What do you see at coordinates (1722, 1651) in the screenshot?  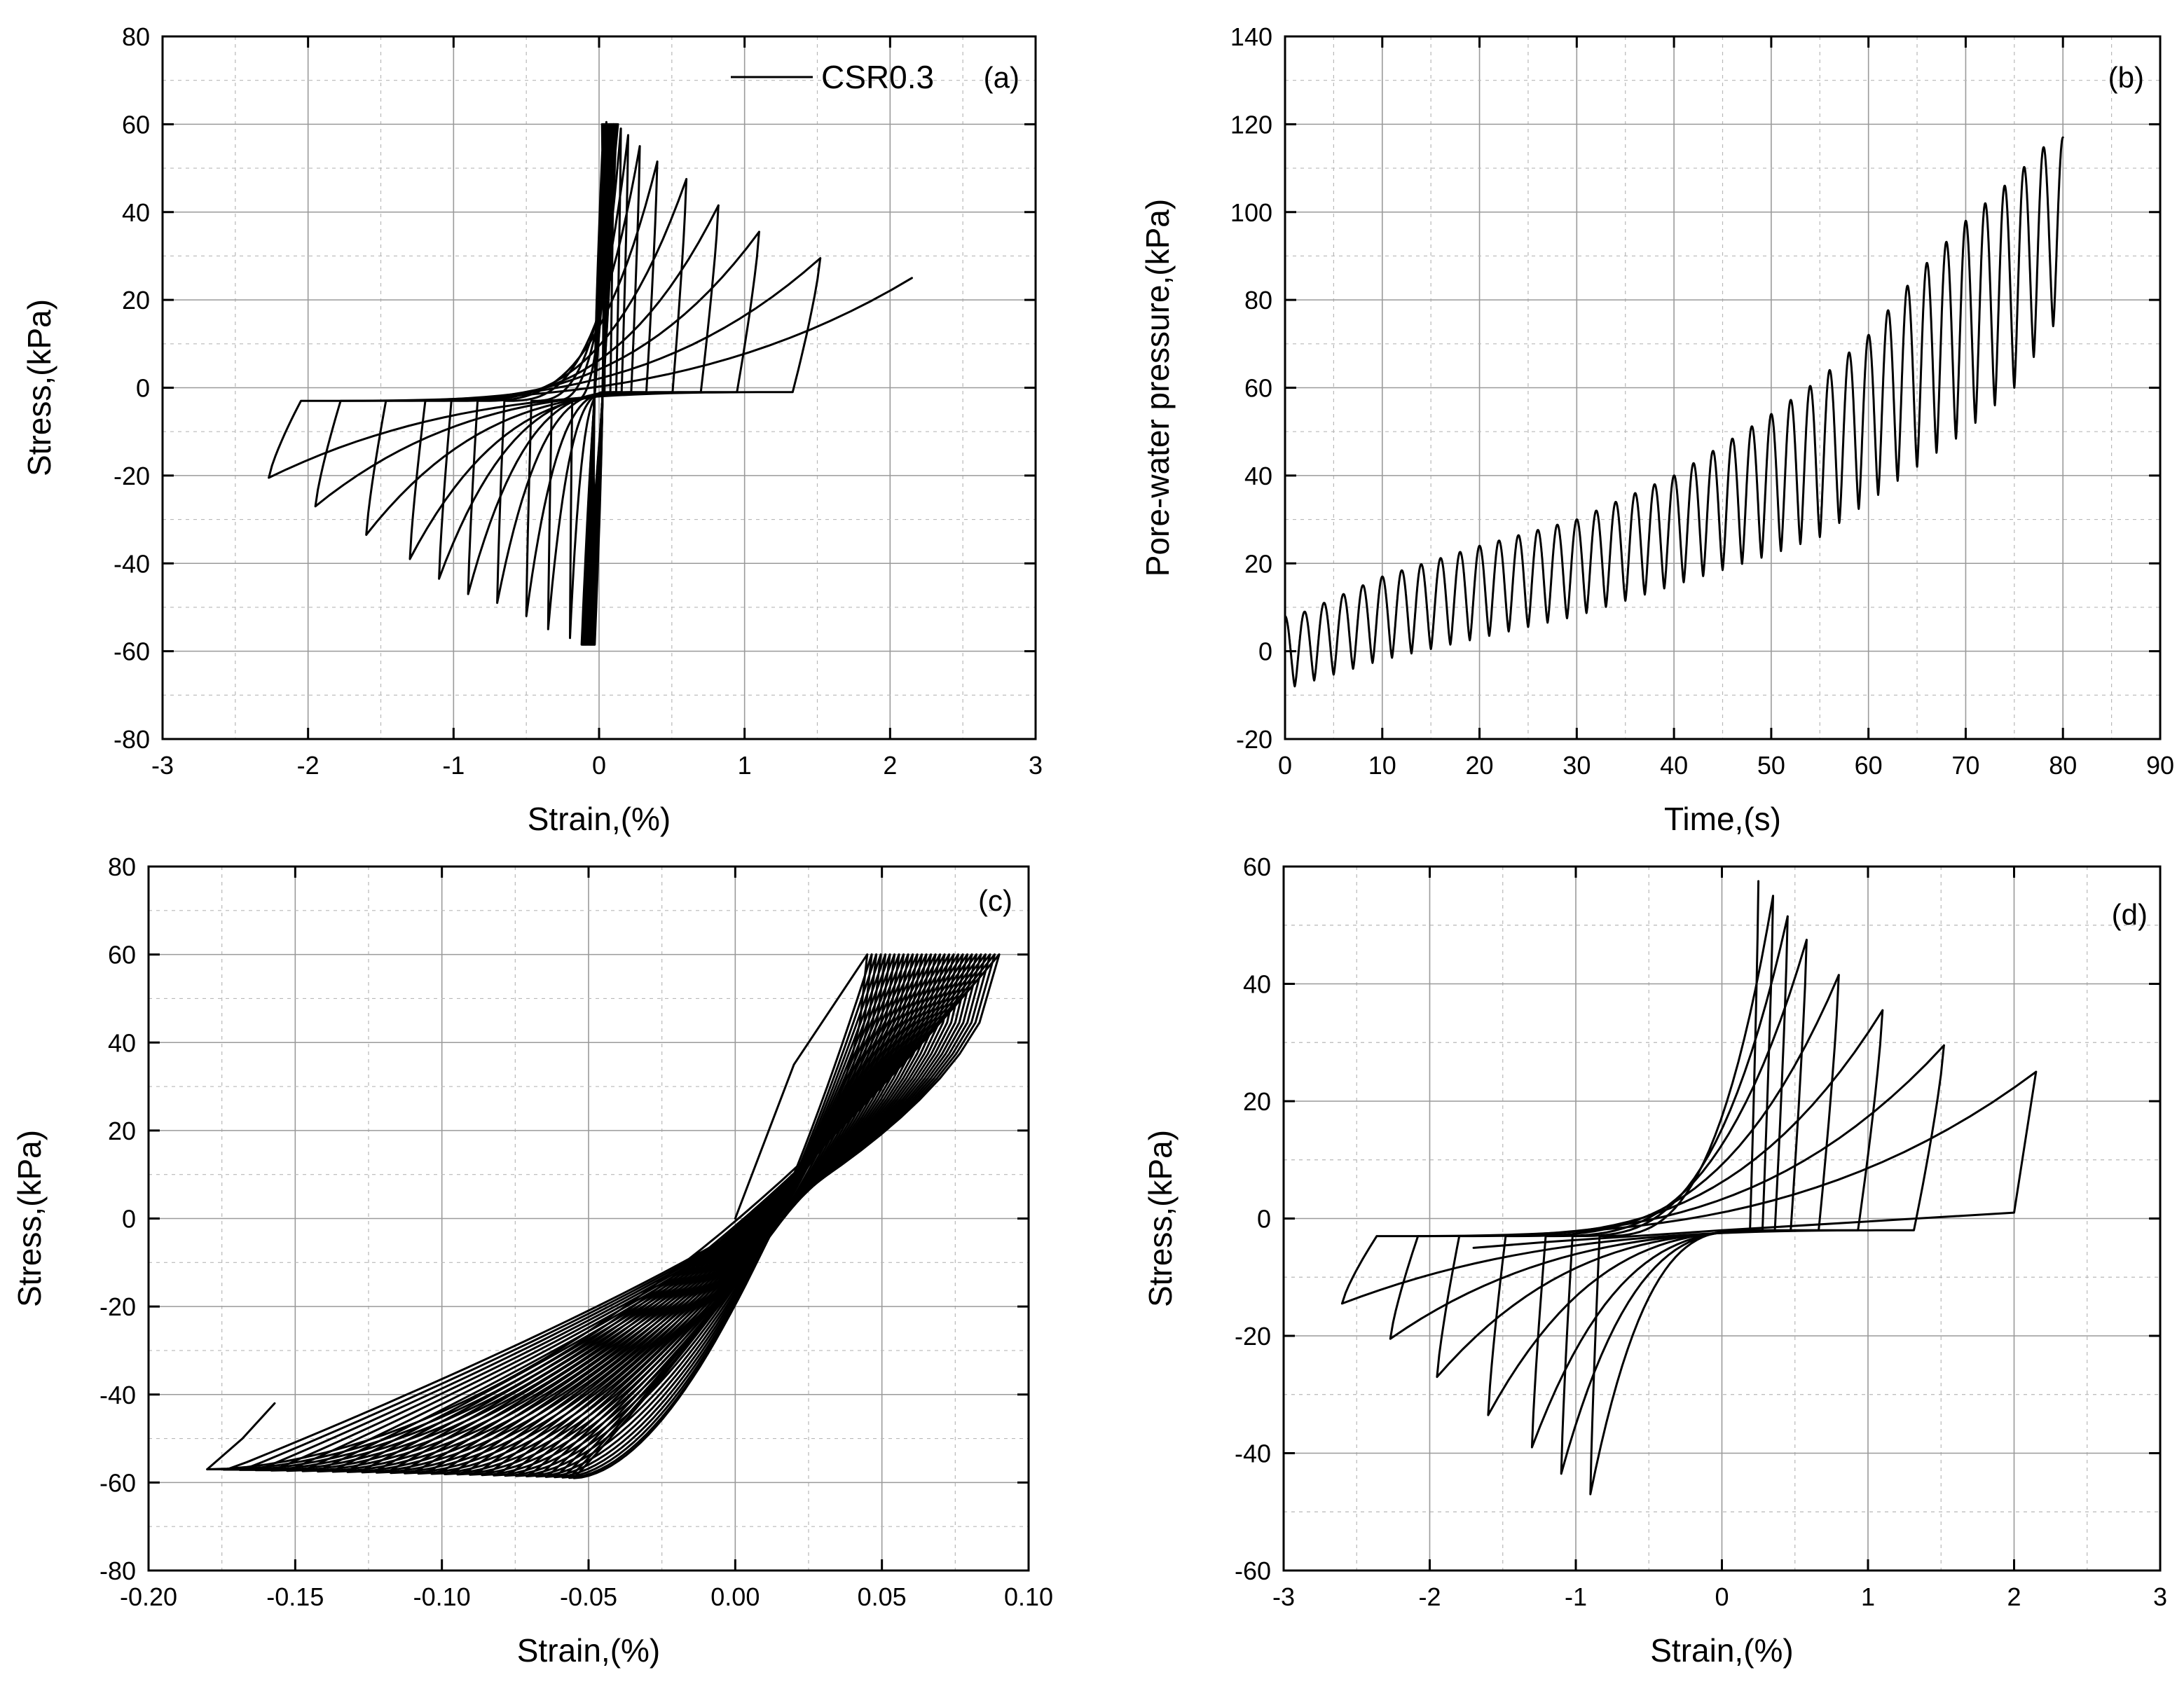 I see `x-axis-title-d: Strain,(%)` at bounding box center [1722, 1651].